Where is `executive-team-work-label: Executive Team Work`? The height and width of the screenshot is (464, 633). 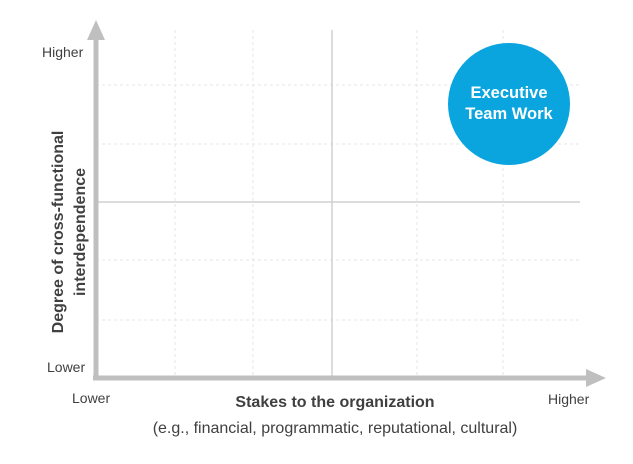
executive-team-work-label: Executive Team Work is located at coordinates (509, 104).